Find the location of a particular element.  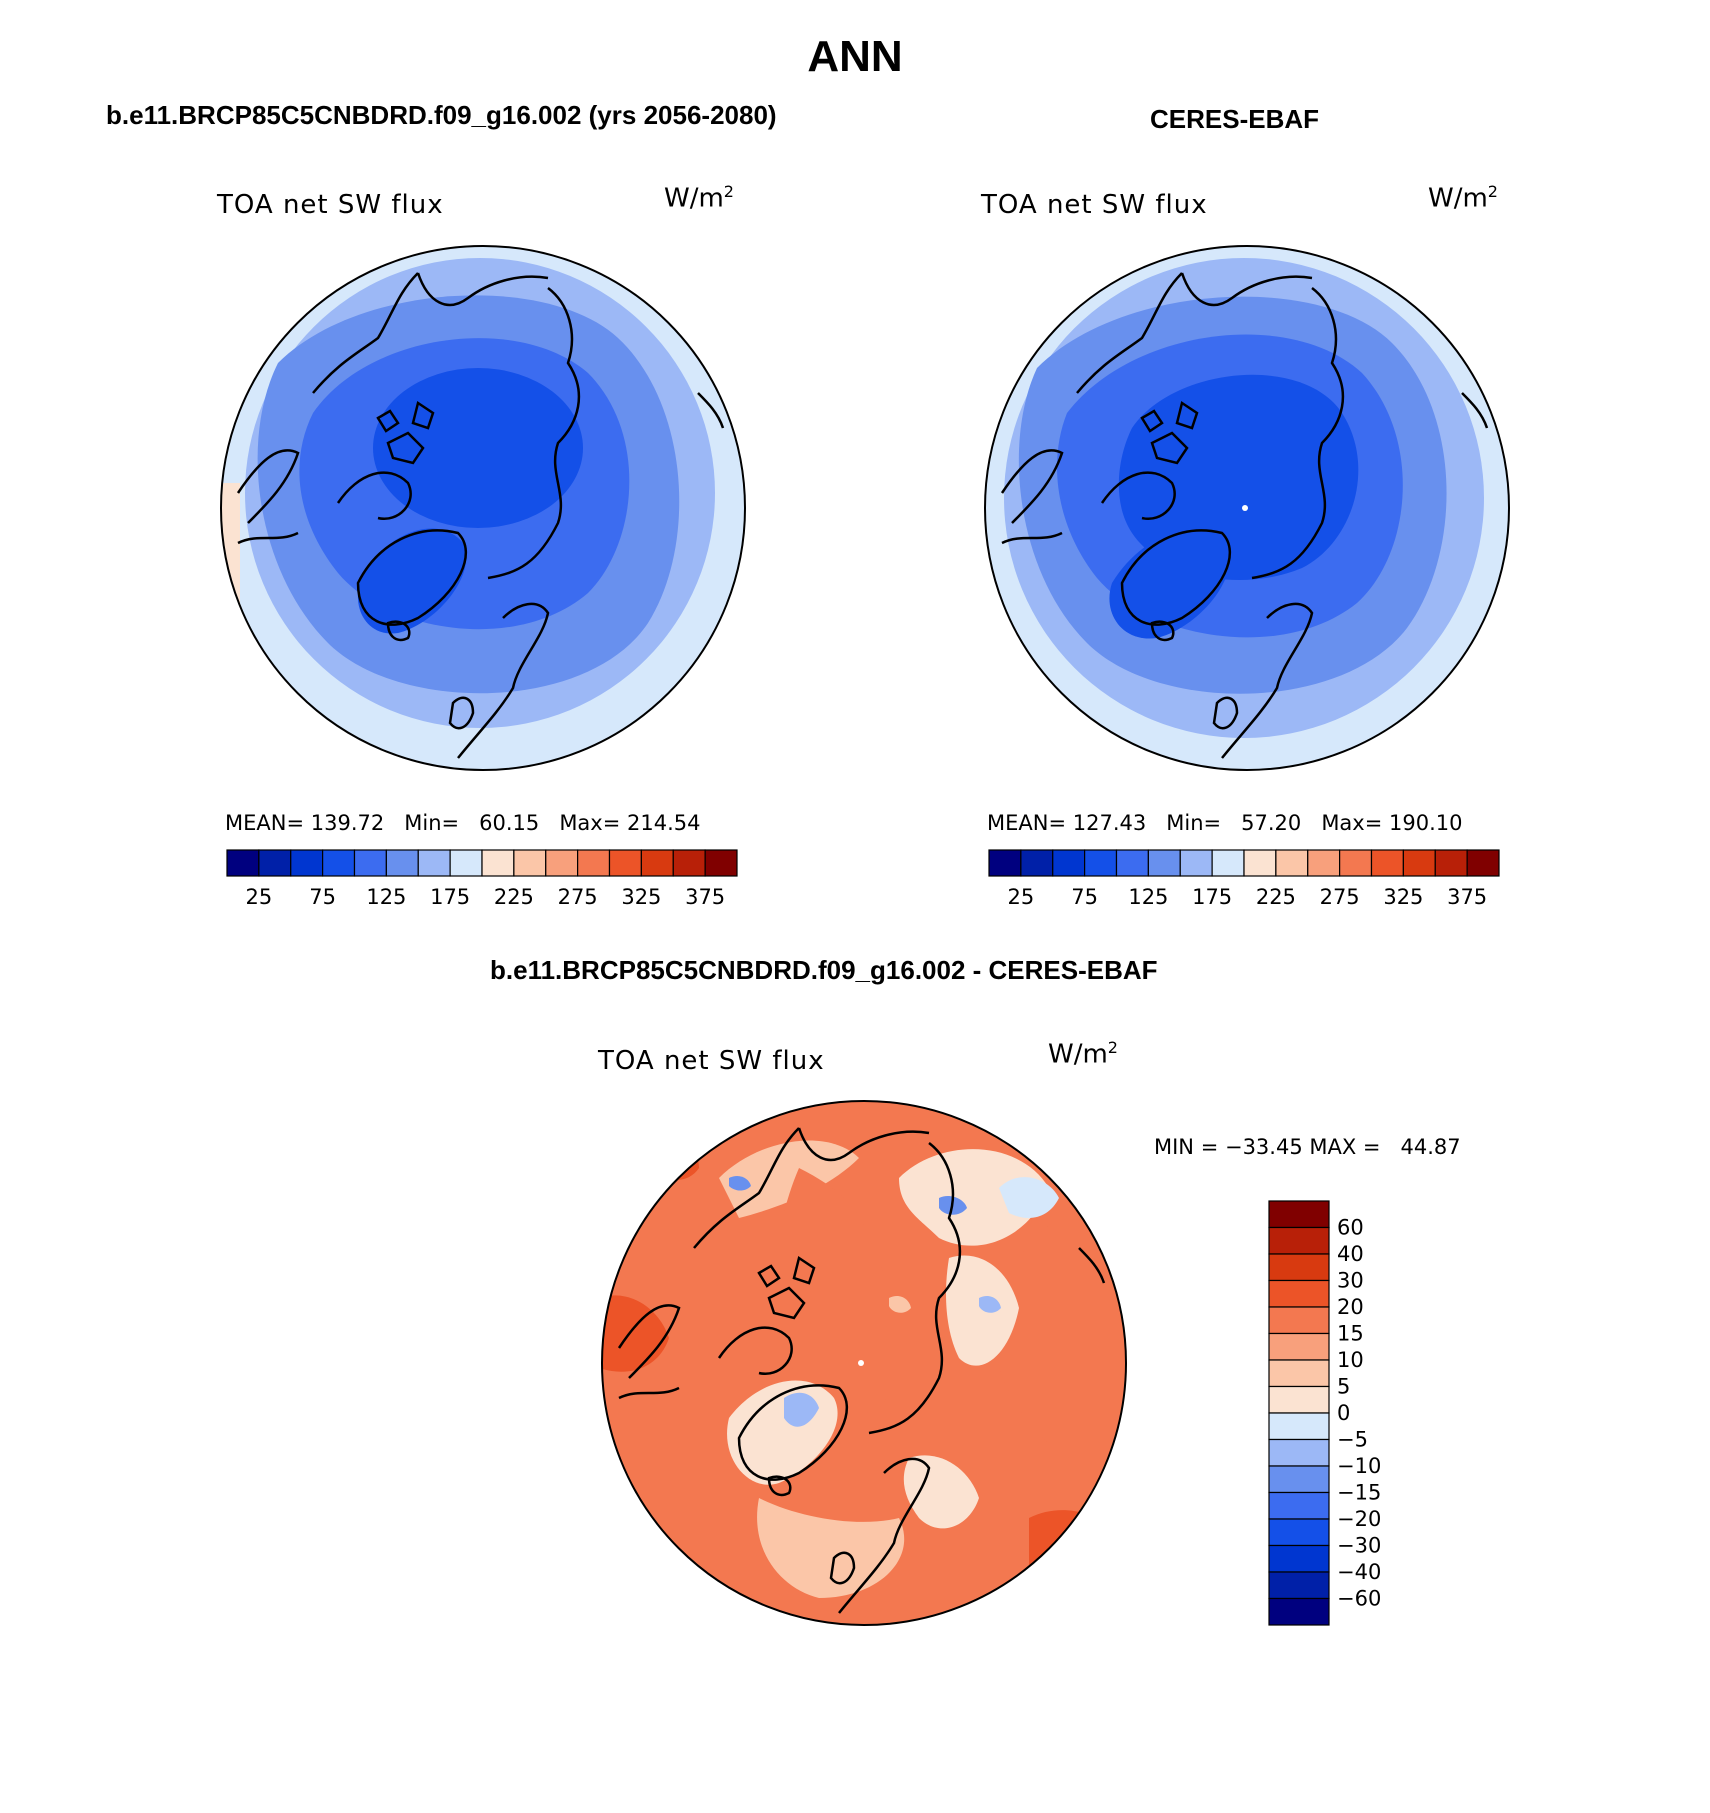

panel-model-variable: TOA net SW flux is located at coordinates (330, 205).